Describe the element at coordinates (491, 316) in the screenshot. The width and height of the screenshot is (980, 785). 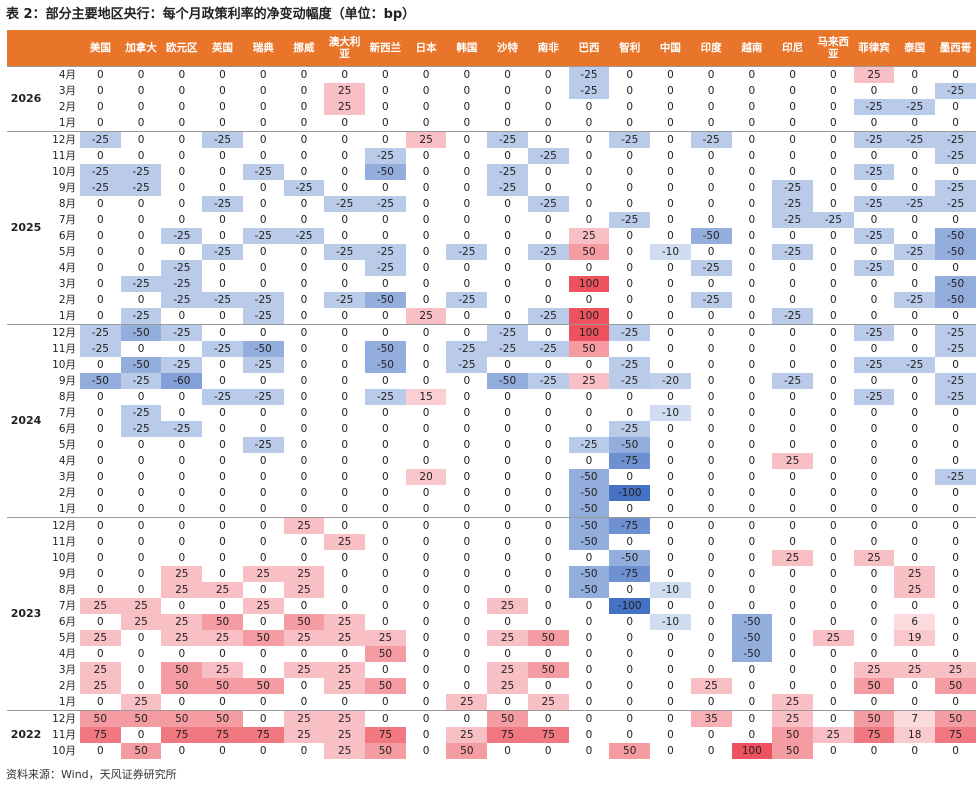
I see `table-row: 1月 0 -25 0 0 -25 0 0 0 25 0 0 -25 100 0 0 0 0 -25 0 0 0 0` at that location.